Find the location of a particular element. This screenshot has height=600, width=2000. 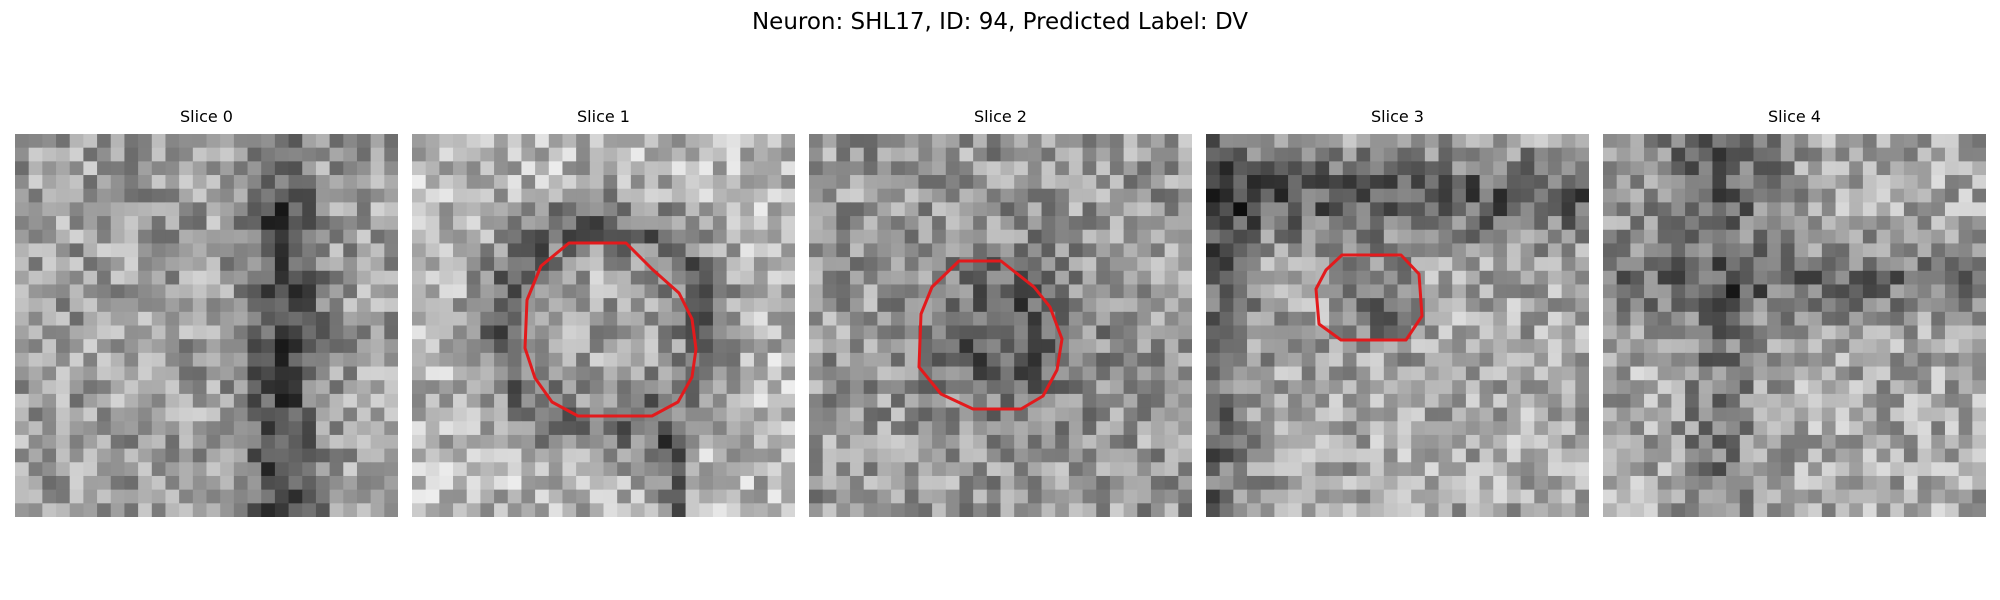

slice-title-4: Slice 4 is located at coordinates (1794, 116).